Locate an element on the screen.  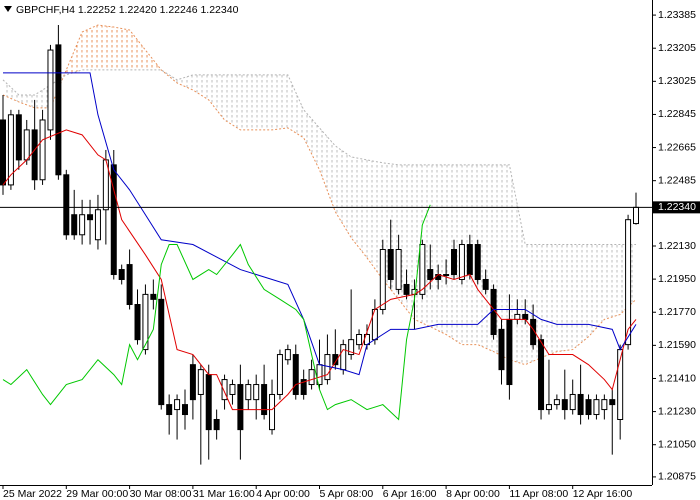
x-tick-label: 5 Apr 08:00 is located at coordinates (347, 494).